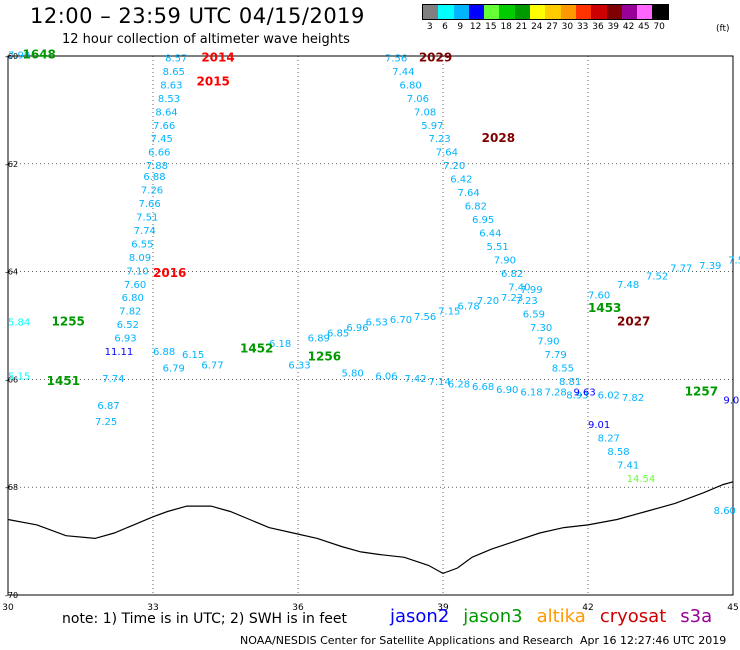 The image size is (740, 650). I want to click on lon-tick-label: 36, so click(298, 608).